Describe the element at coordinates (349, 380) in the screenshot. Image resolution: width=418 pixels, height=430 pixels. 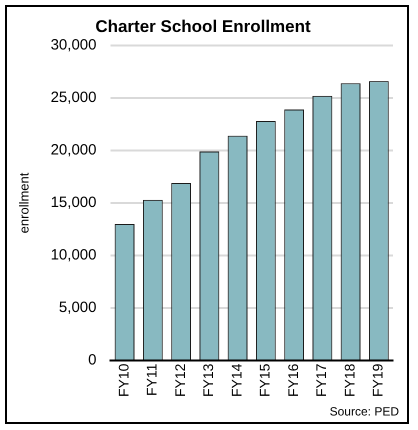
I see `x-tick-label: FY18` at that location.